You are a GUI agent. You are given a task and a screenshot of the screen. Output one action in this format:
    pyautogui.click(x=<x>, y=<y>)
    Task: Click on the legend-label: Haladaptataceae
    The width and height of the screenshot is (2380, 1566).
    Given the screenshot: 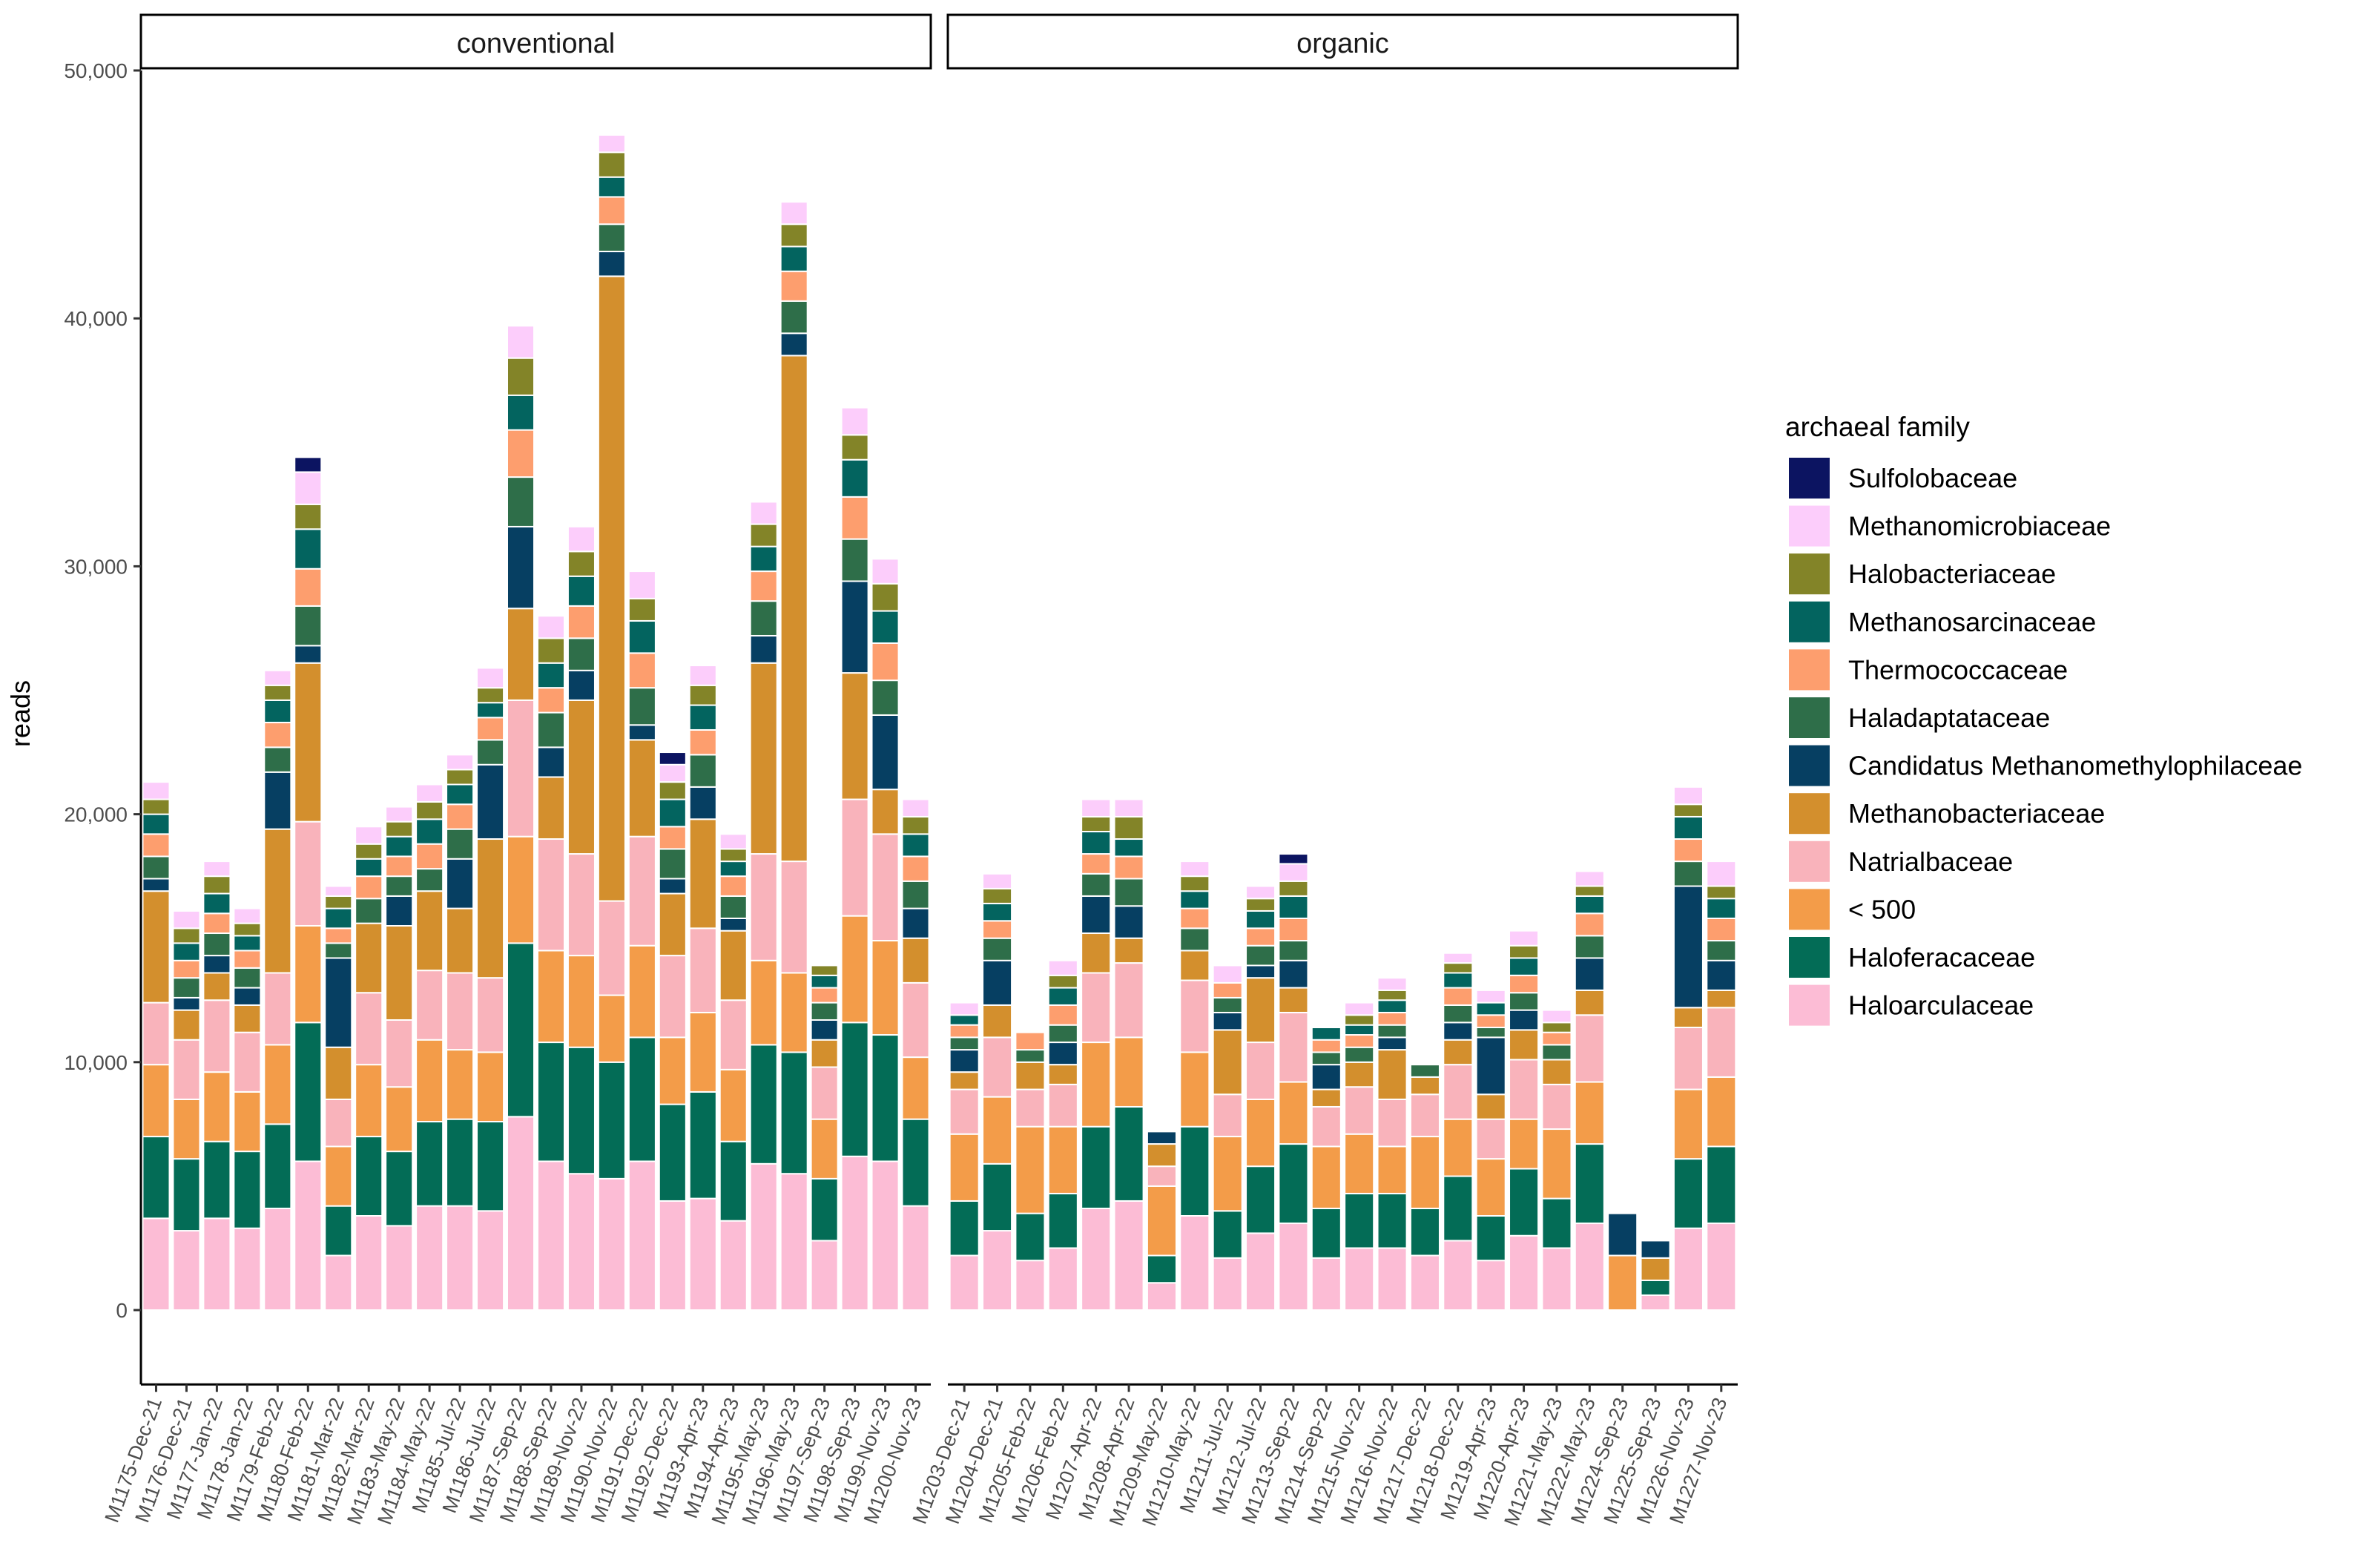 What is the action you would take?
    pyautogui.click(x=1949, y=718)
    